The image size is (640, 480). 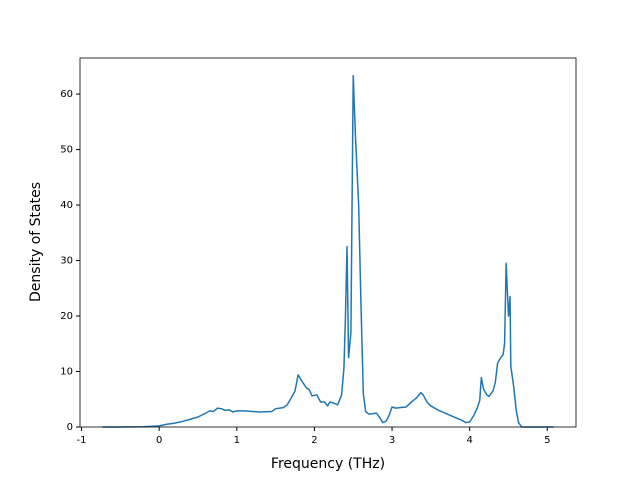 What do you see at coordinates (547, 440) in the screenshot?
I see `x-tick-label: 5` at bounding box center [547, 440].